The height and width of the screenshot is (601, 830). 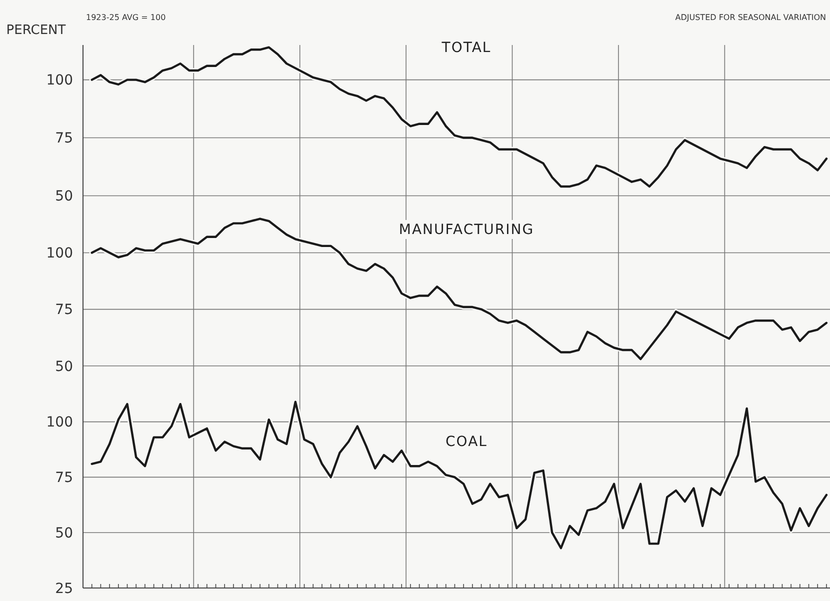 I want to click on chart-title: TOTAL, so click(x=466, y=48).